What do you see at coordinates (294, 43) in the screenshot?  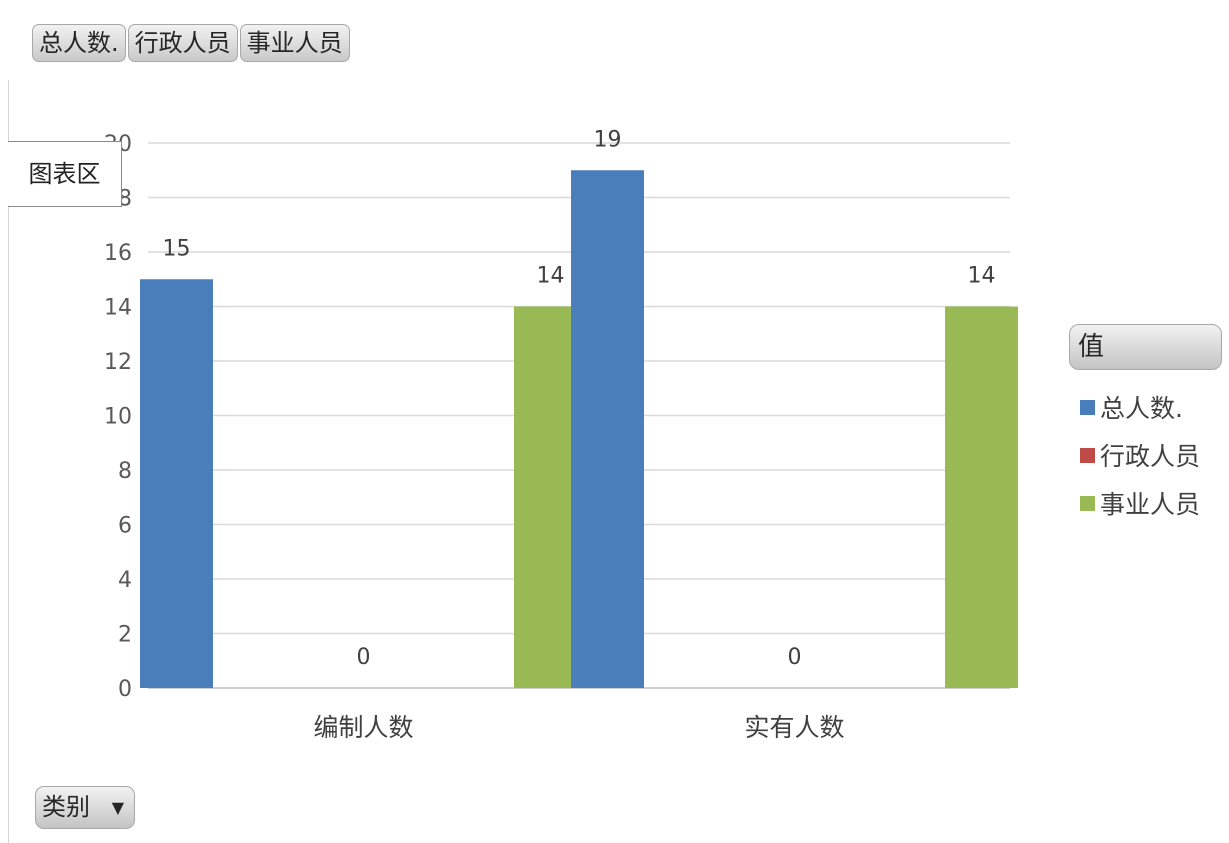 I see `field-button-career: 事业人员` at bounding box center [294, 43].